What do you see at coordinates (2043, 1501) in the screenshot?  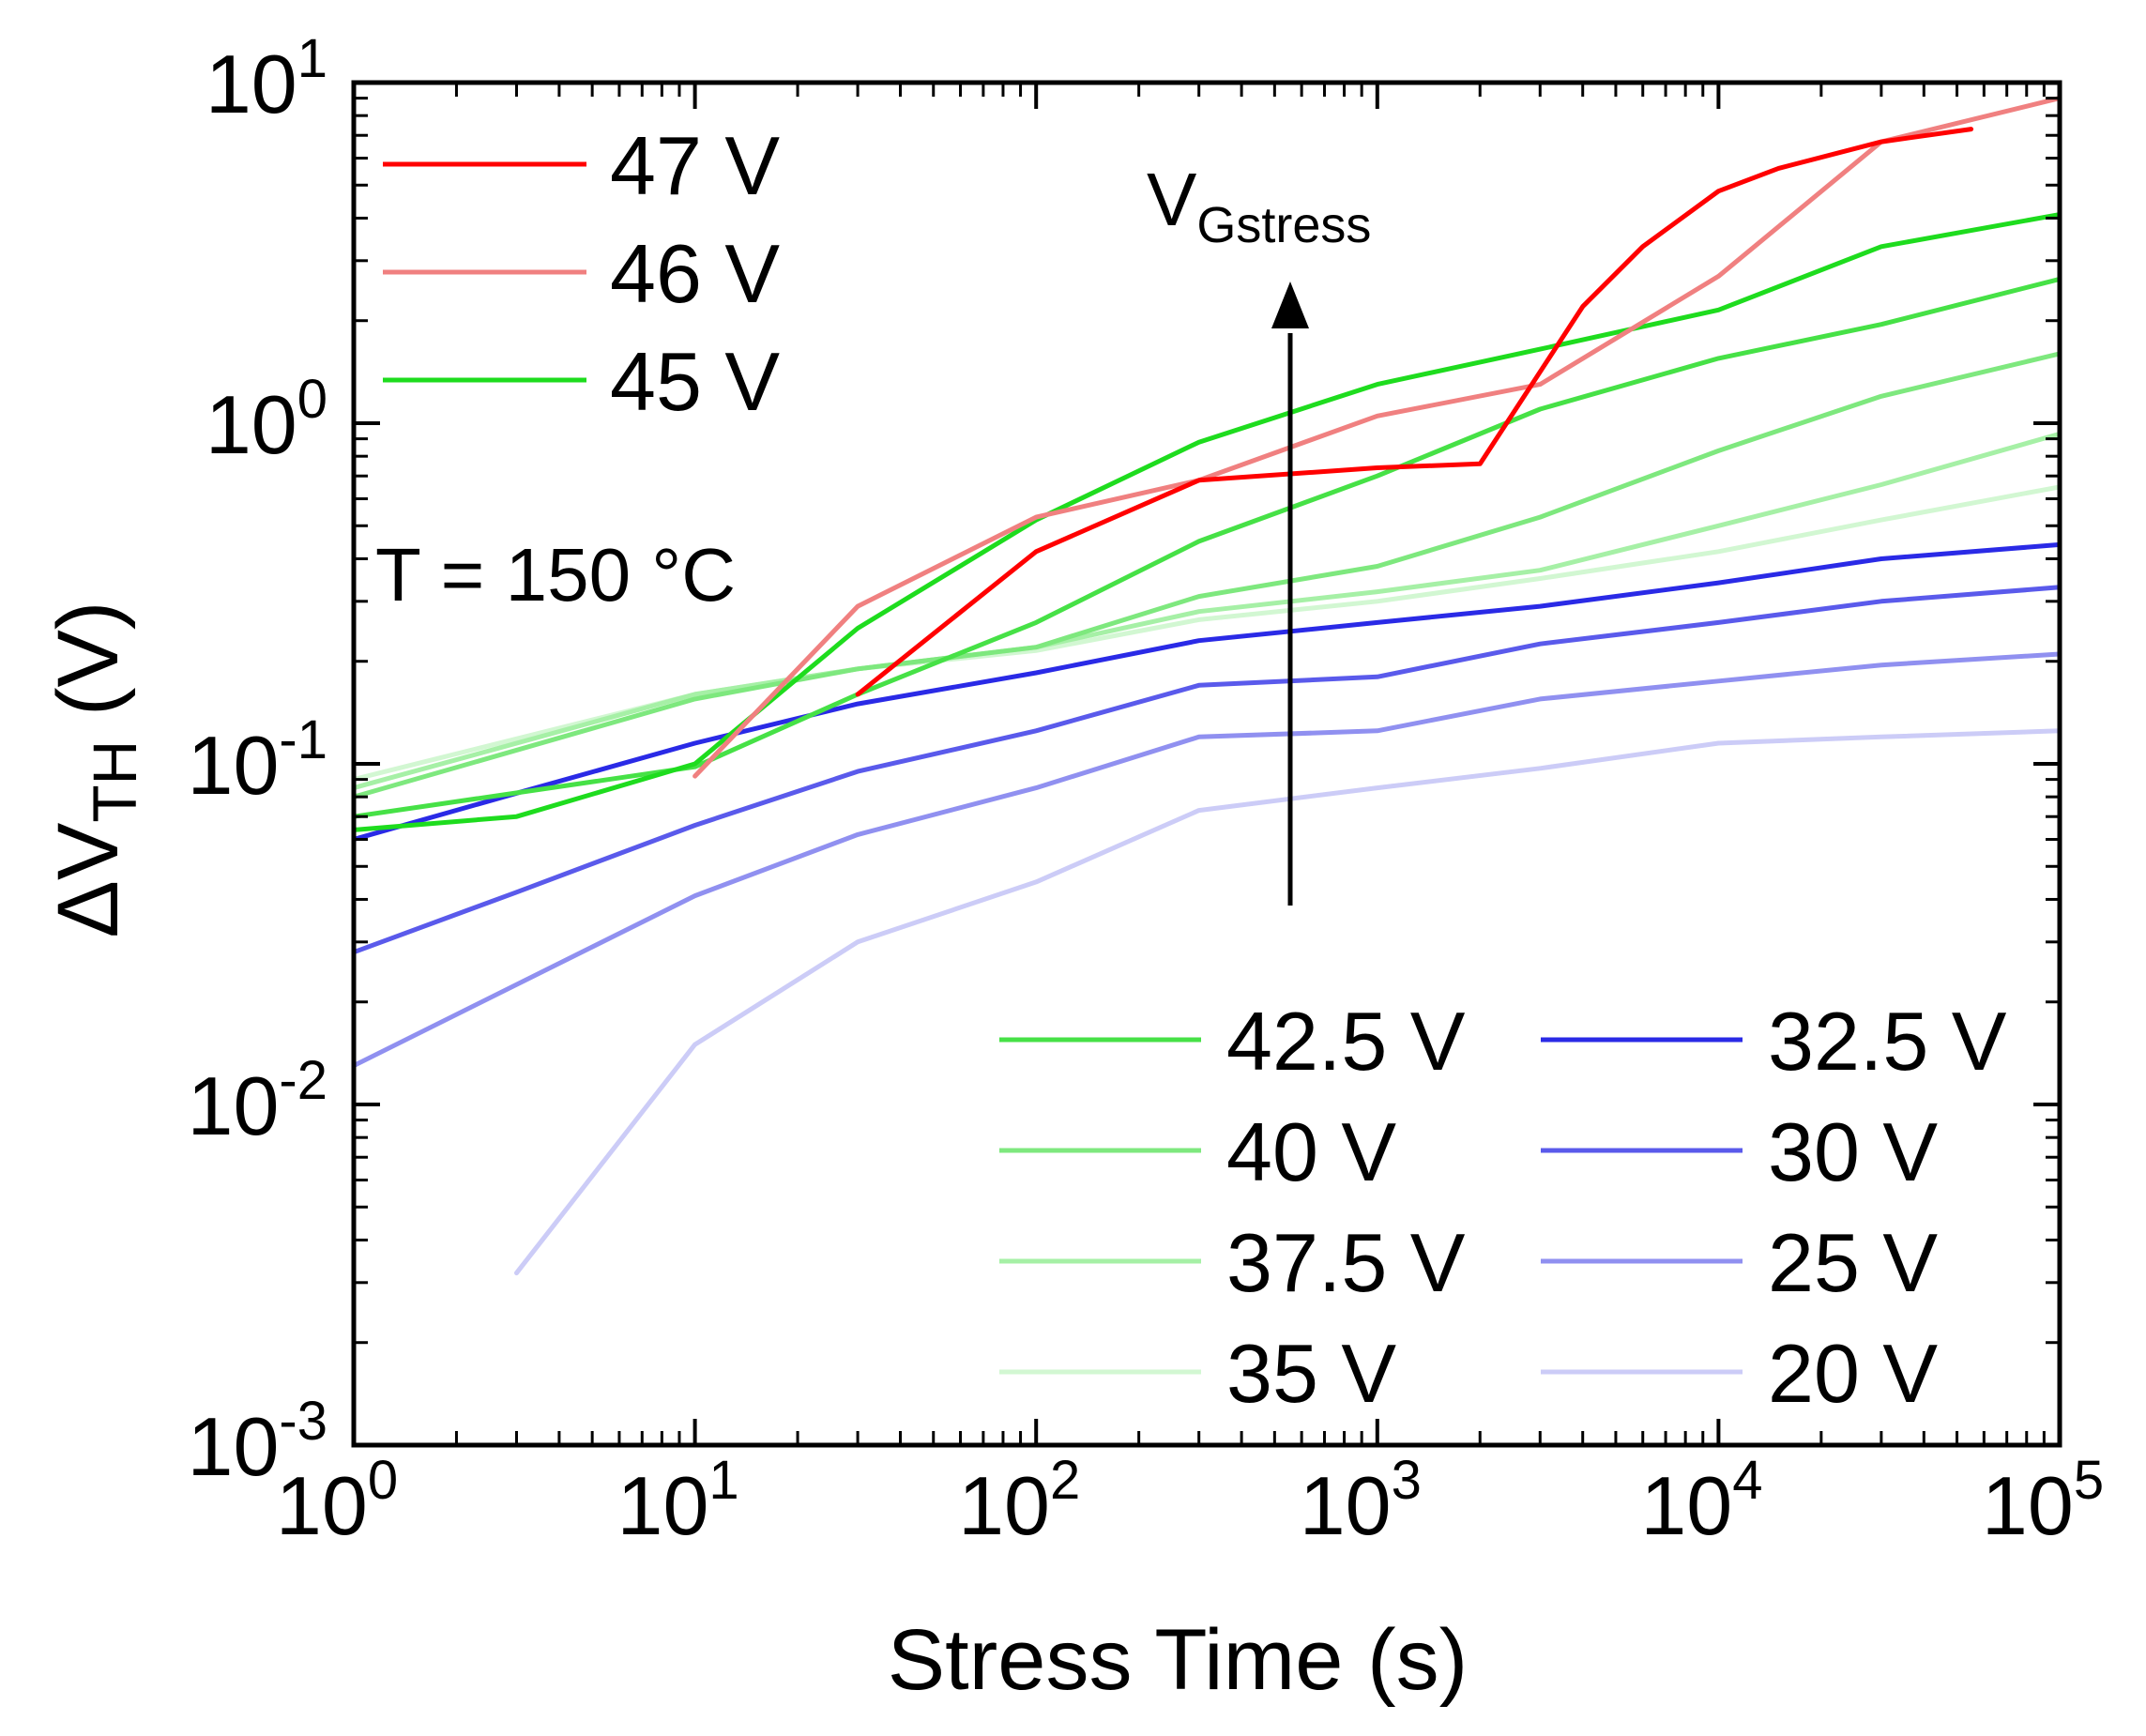 I see `x-tick-label: 10⁵` at bounding box center [2043, 1501].